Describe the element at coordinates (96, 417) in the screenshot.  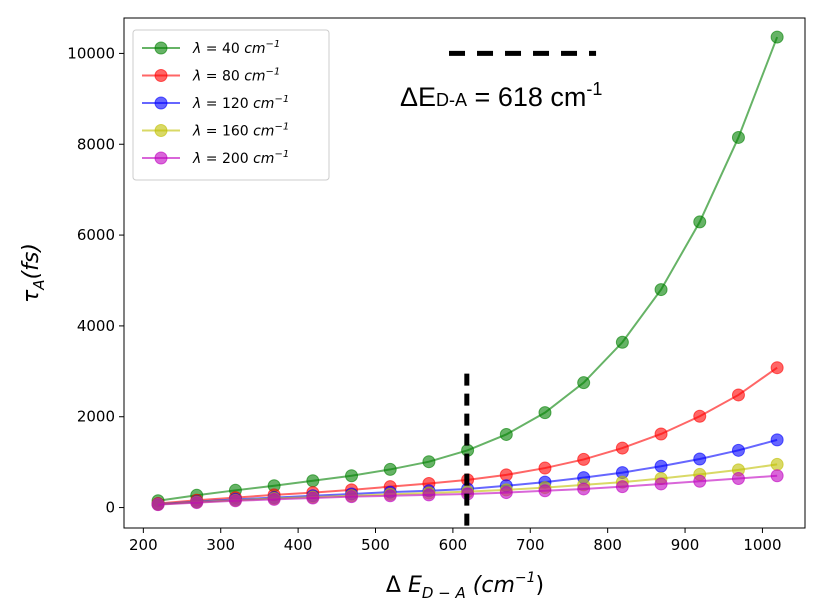
I see `y-tick-label: 2000` at that location.